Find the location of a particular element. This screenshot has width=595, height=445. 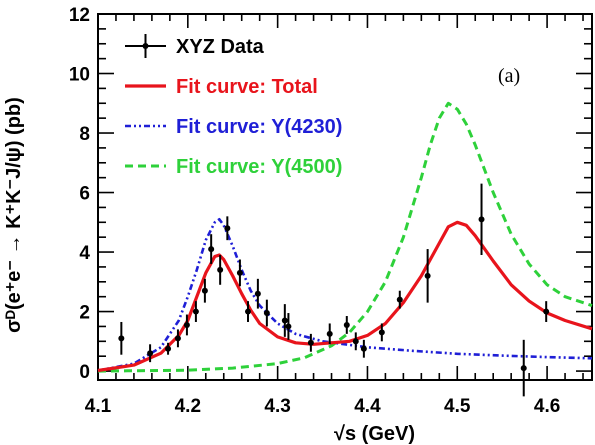

panel-label: (a) is located at coordinates (509, 76).